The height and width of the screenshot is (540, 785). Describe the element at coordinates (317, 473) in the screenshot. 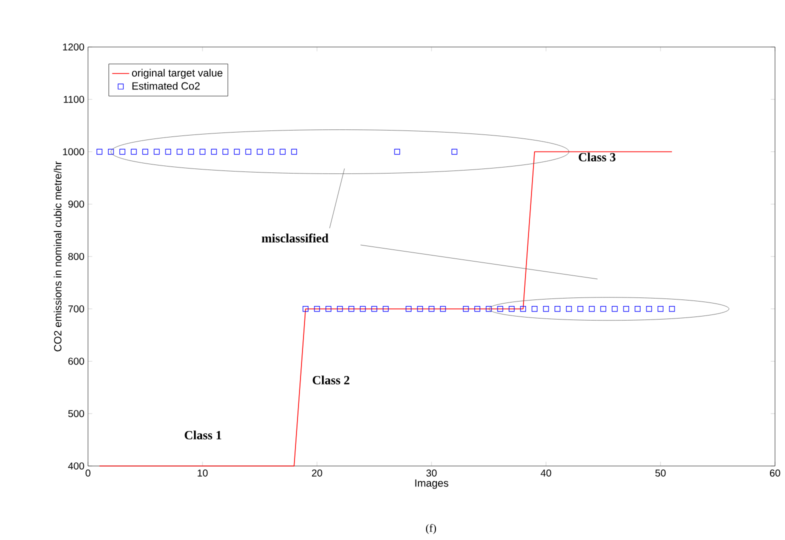

I see `x-tick-label: 20` at that location.